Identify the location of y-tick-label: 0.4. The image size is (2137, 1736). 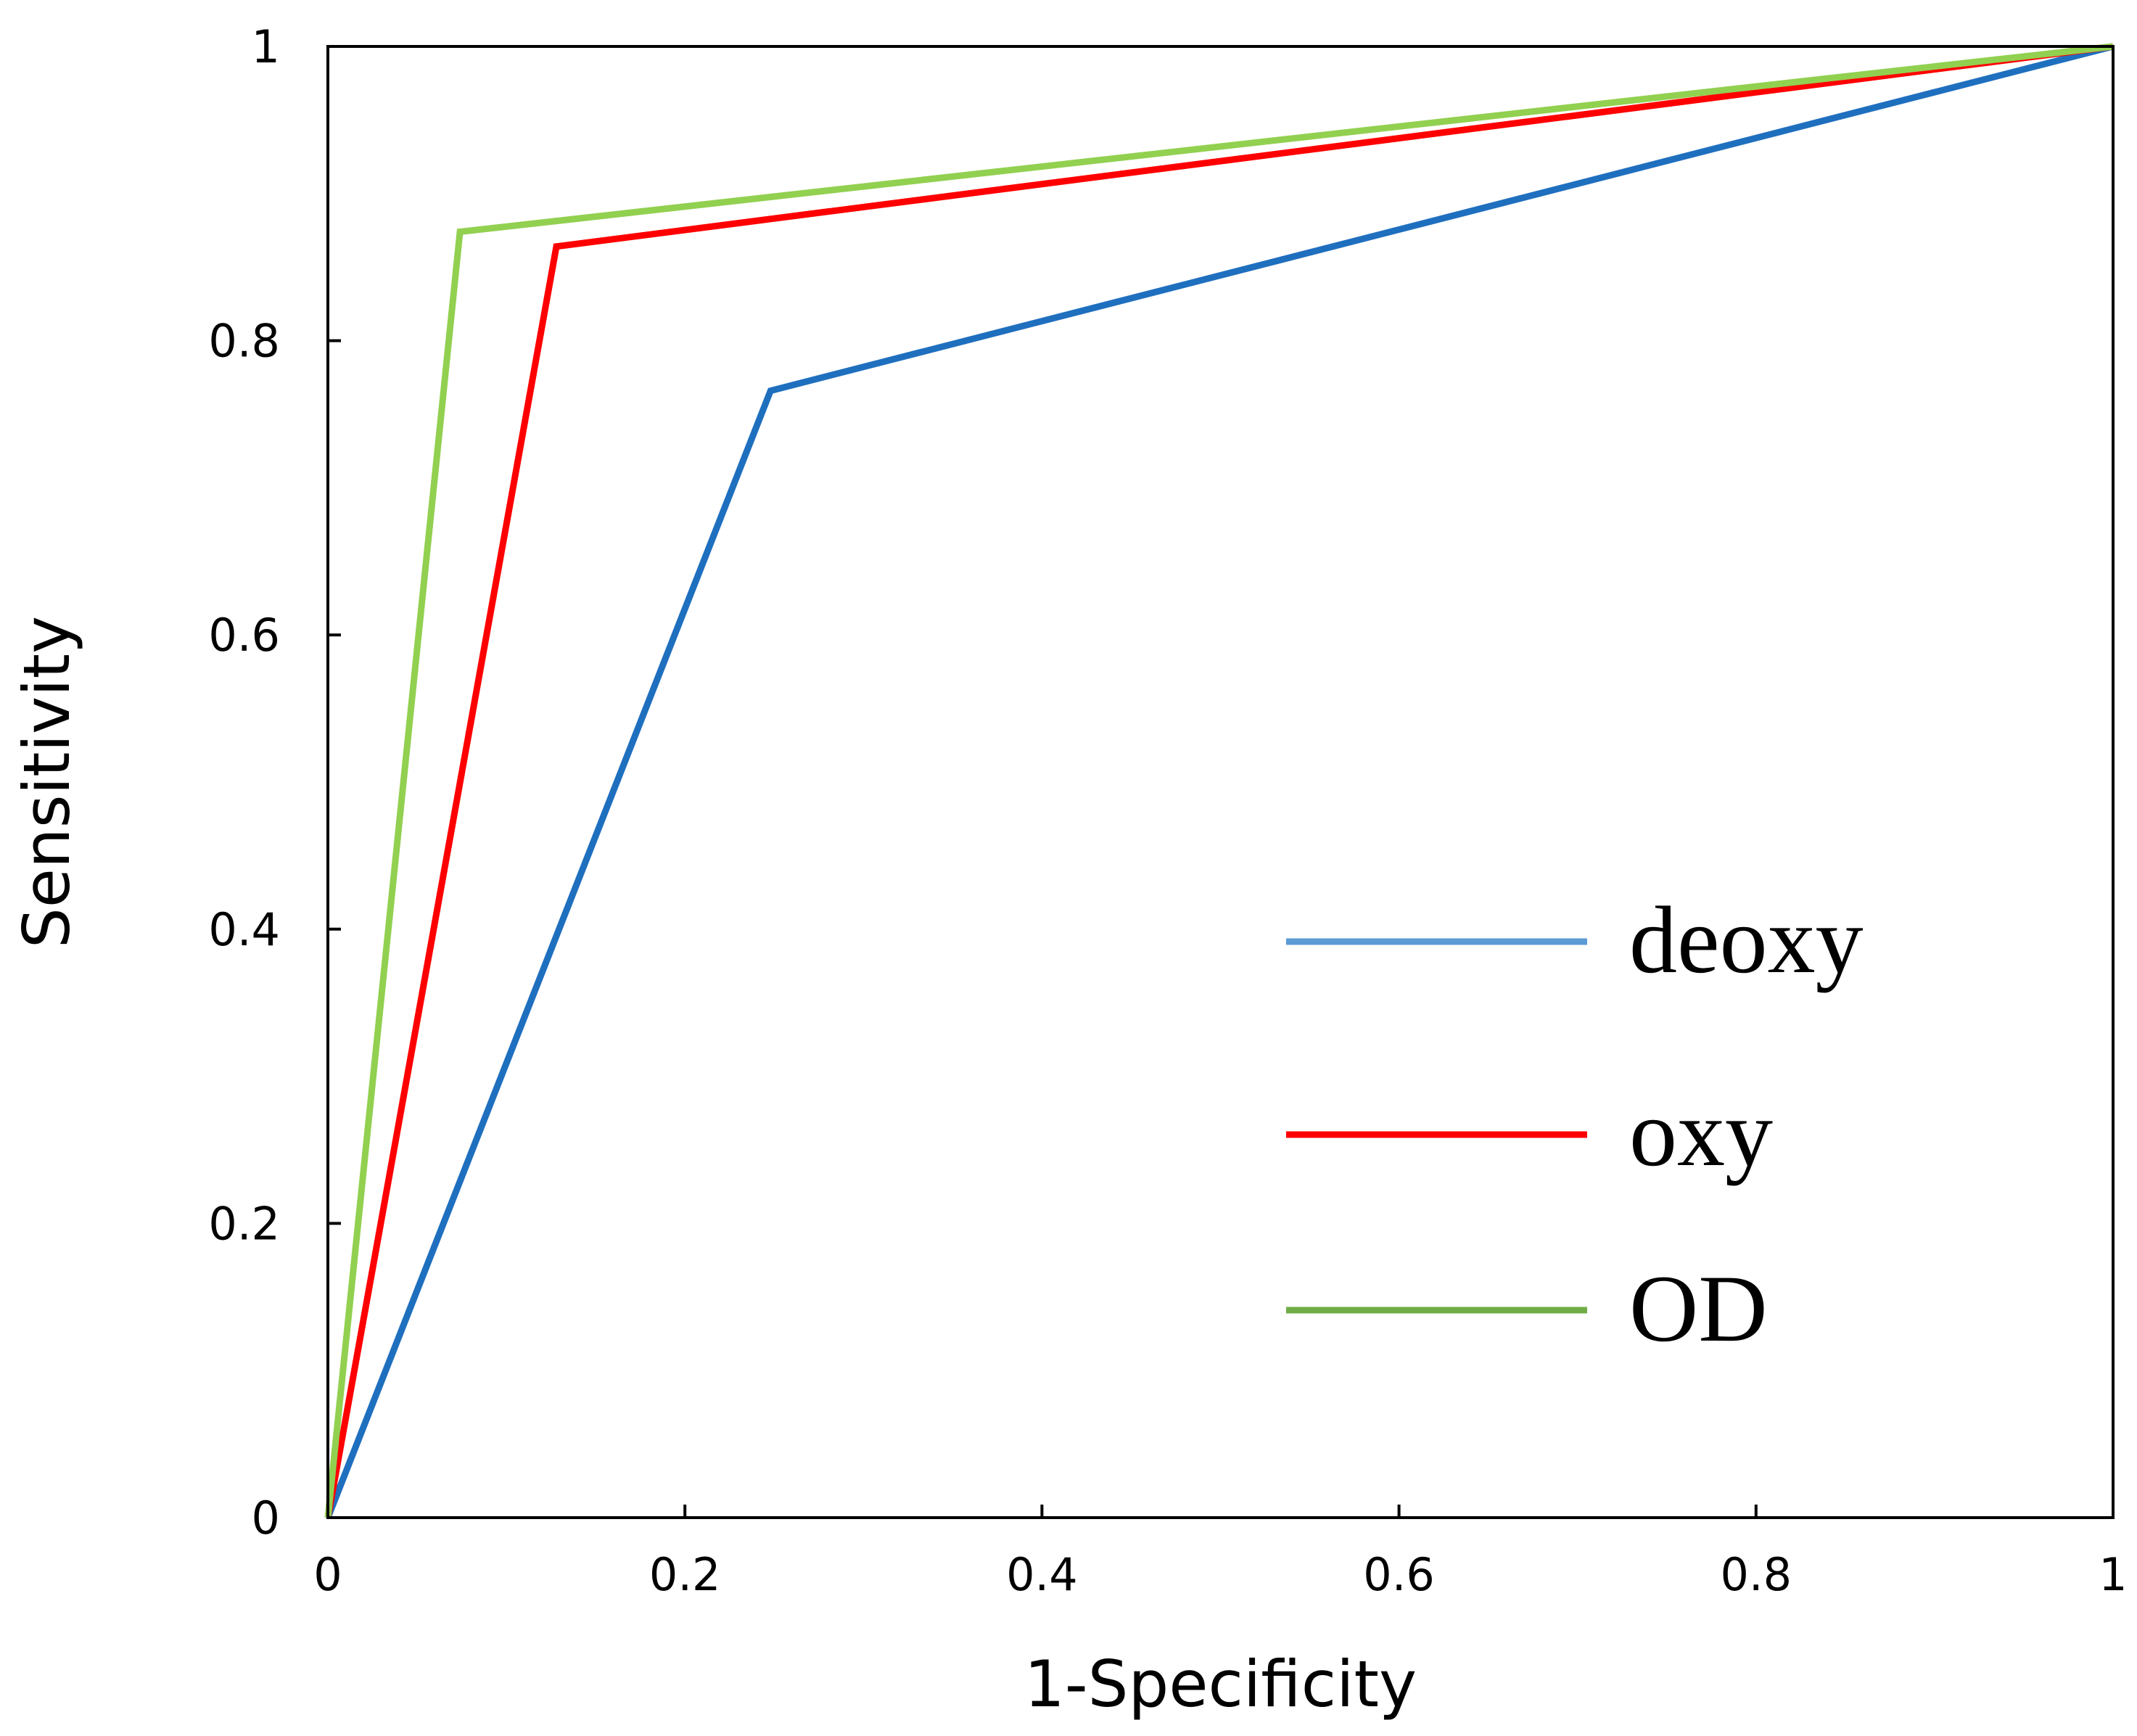
(244, 929).